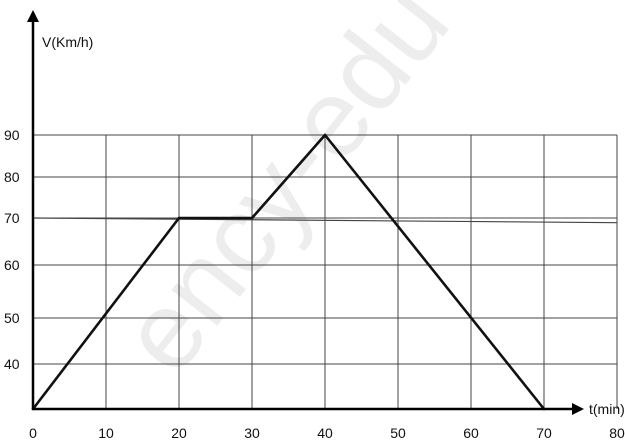 Image resolution: width=625 pixels, height=441 pixels. Describe the element at coordinates (12, 364) in the screenshot. I see `y-tick-label: 40` at that location.